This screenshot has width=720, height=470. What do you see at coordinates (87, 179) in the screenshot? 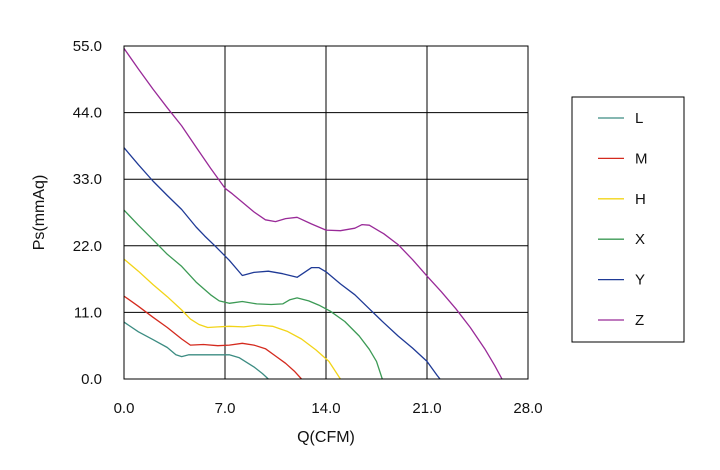
I see `y-tick-label: 33.0` at bounding box center [87, 179].